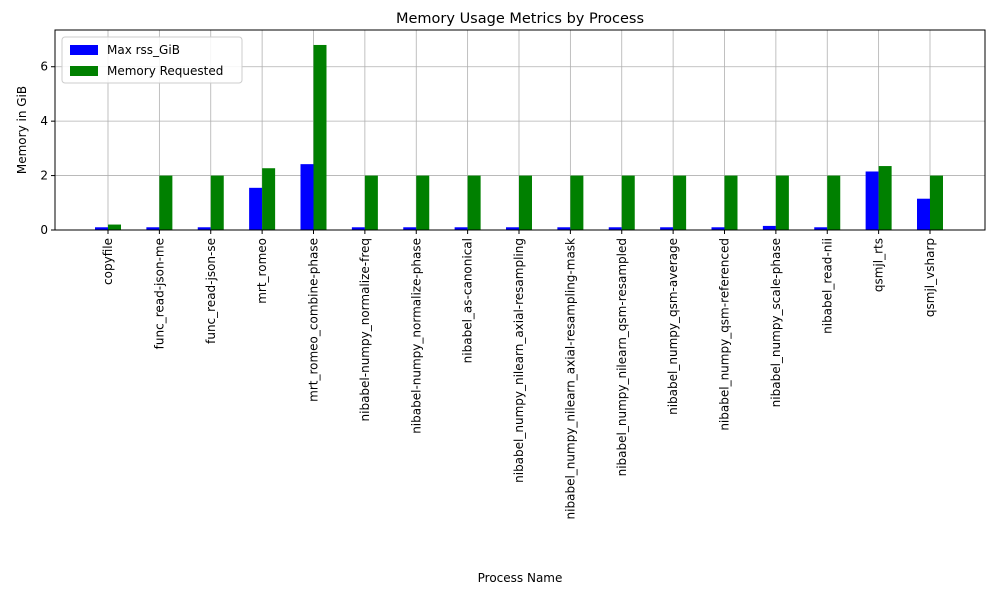 Image resolution: width=1000 pixels, height=604 pixels. I want to click on x-tick-label: nibabel_read-nii, so click(827, 286).